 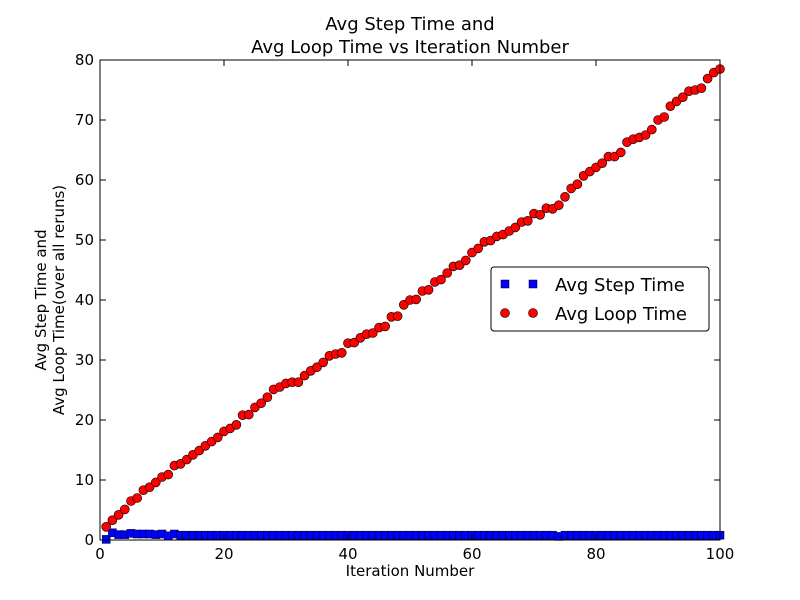 What do you see at coordinates (59, 300) in the screenshot?
I see `y-axis-label-line-2: Avg Loop Time(over all reruns)` at bounding box center [59, 300].